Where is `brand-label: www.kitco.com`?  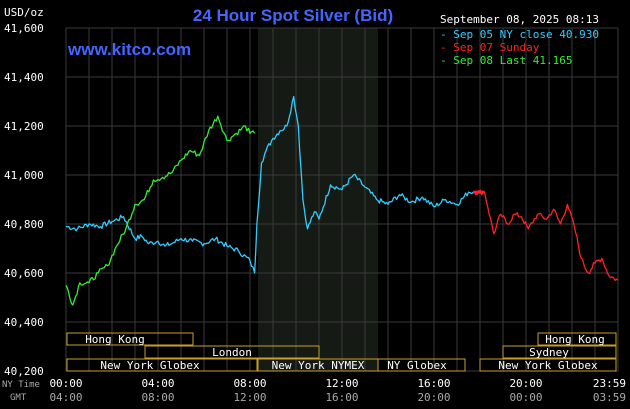 brand-label: www.kitco.com is located at coordinates (129, 49).